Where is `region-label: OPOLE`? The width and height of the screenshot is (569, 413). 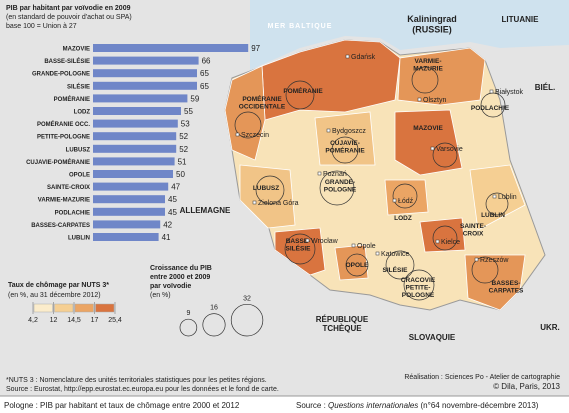
region-label: OPOLE is located at coordinates (357, 265).